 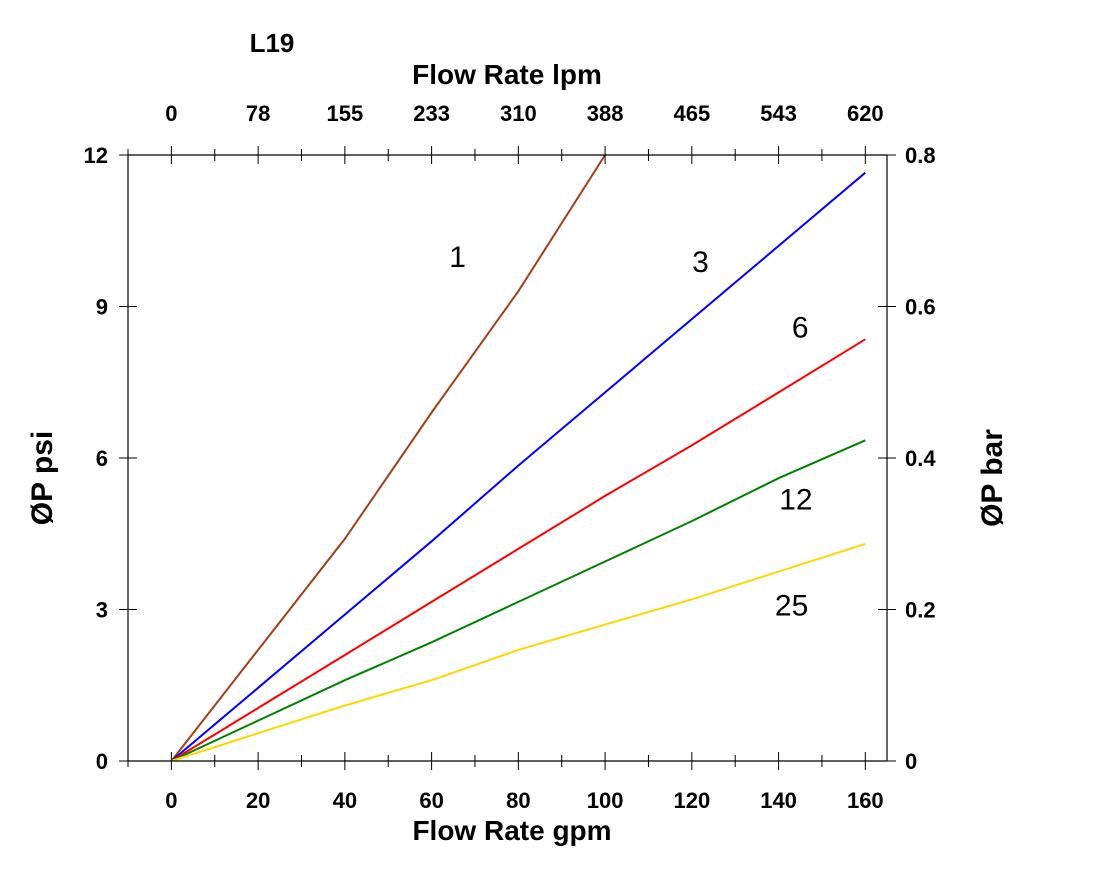 What do you see at coordinates (920, 458) in the screenshot?
I see `y2-tick-label: 0.4` at bounding box center [920, 458].